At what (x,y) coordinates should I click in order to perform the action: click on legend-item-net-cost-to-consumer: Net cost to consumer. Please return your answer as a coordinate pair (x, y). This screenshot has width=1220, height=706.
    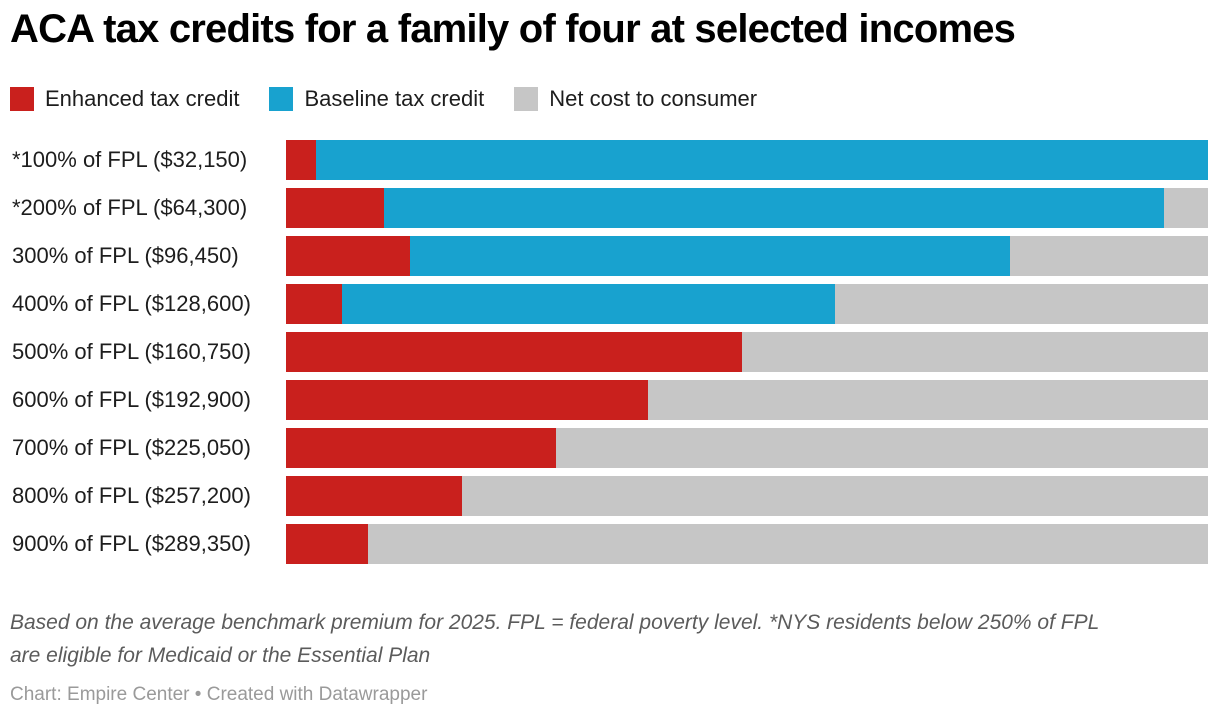
    Looking at the image, I should click on (635, 99).